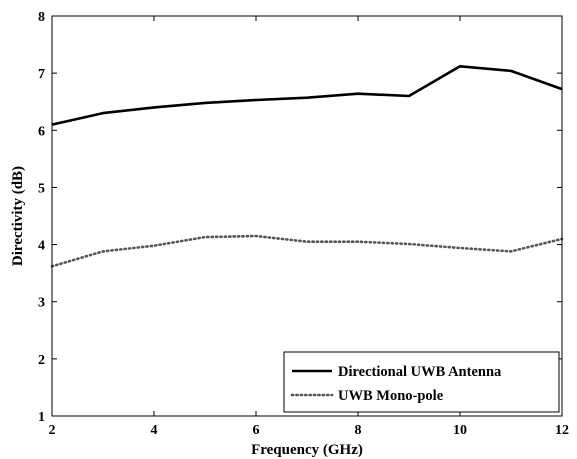 The height and width of the screenshot is (459, 577). What do you see at coordinates (41, 188) in the screenshot?
I see `y-tick-label: 5` at bounding box center [41, 188].